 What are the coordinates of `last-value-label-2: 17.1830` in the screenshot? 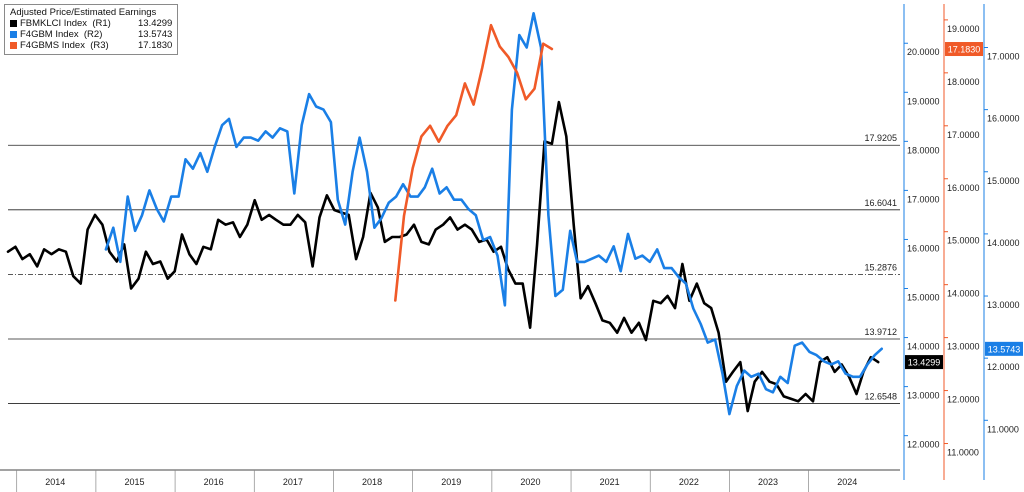 It's located at (964, 50).